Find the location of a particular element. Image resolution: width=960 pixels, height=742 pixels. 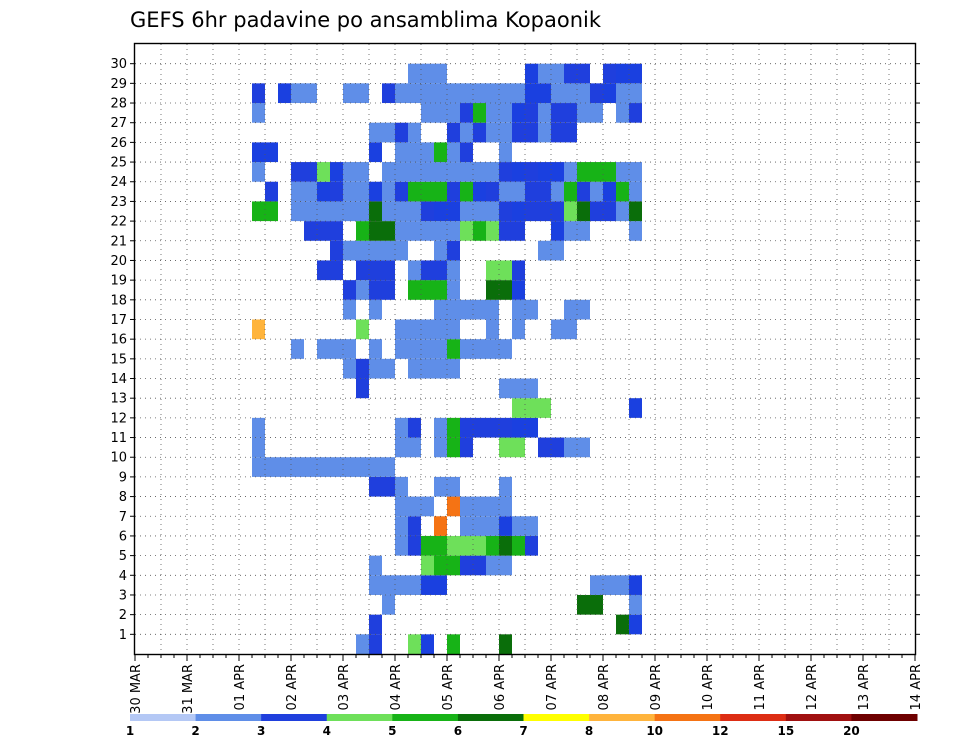

y-tick-label: 29 is located at coordinates (118, 84).